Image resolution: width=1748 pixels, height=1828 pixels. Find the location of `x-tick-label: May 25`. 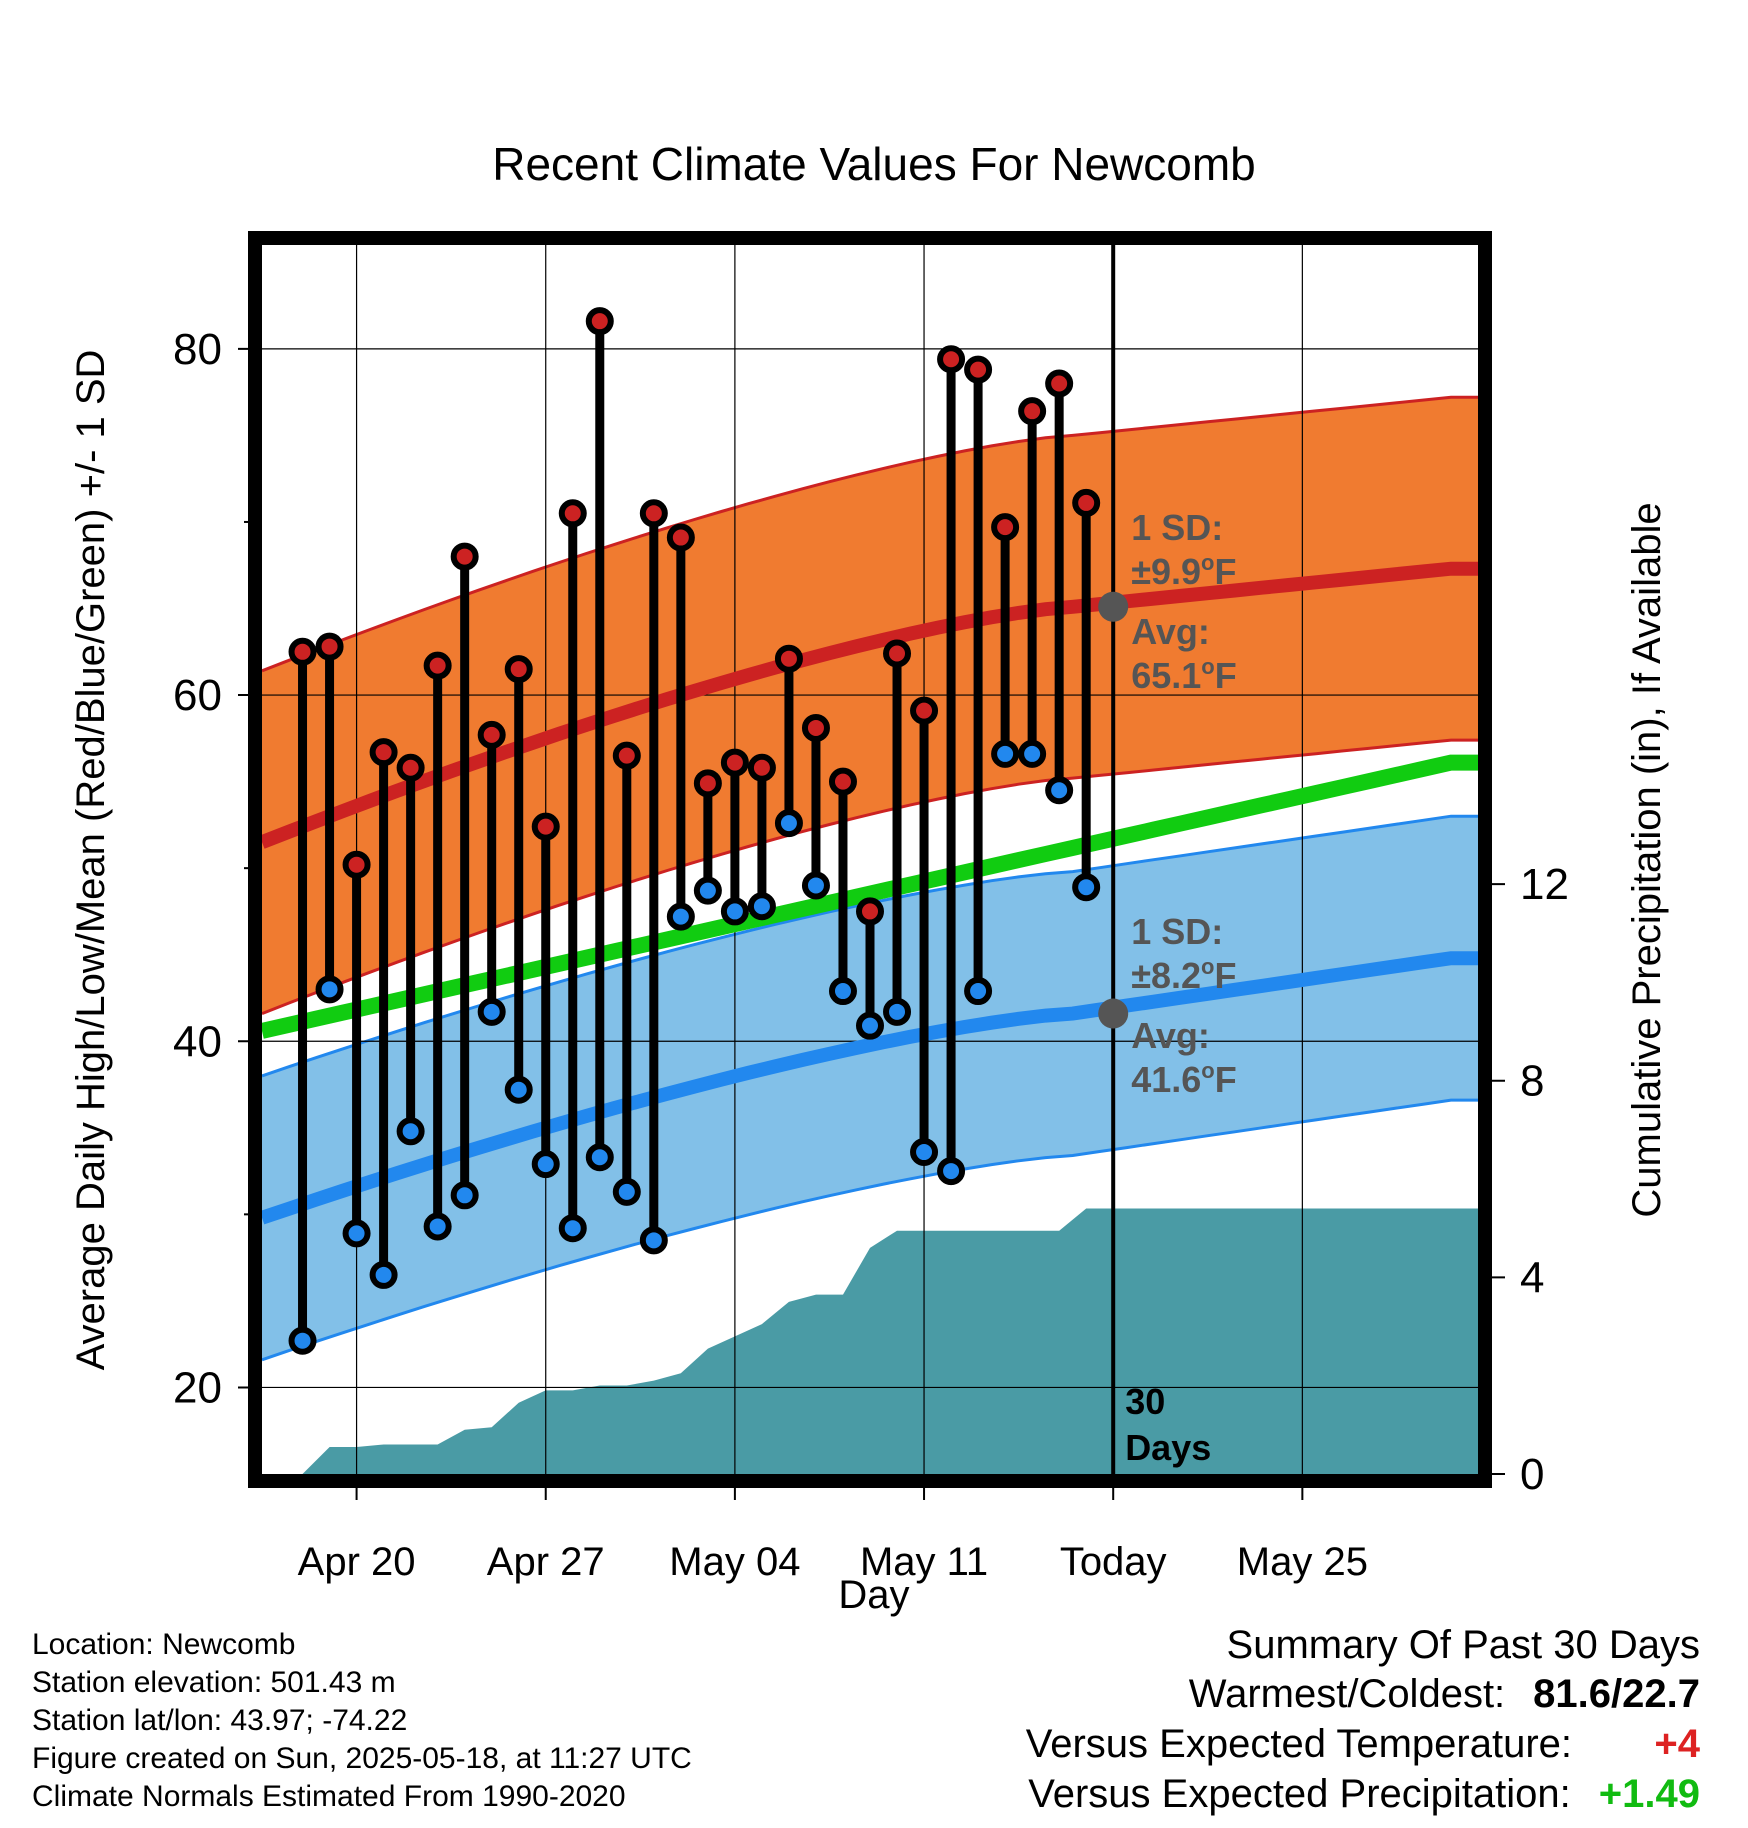

x-tick-label: May 25 is located at coordinates (1302, 1562).